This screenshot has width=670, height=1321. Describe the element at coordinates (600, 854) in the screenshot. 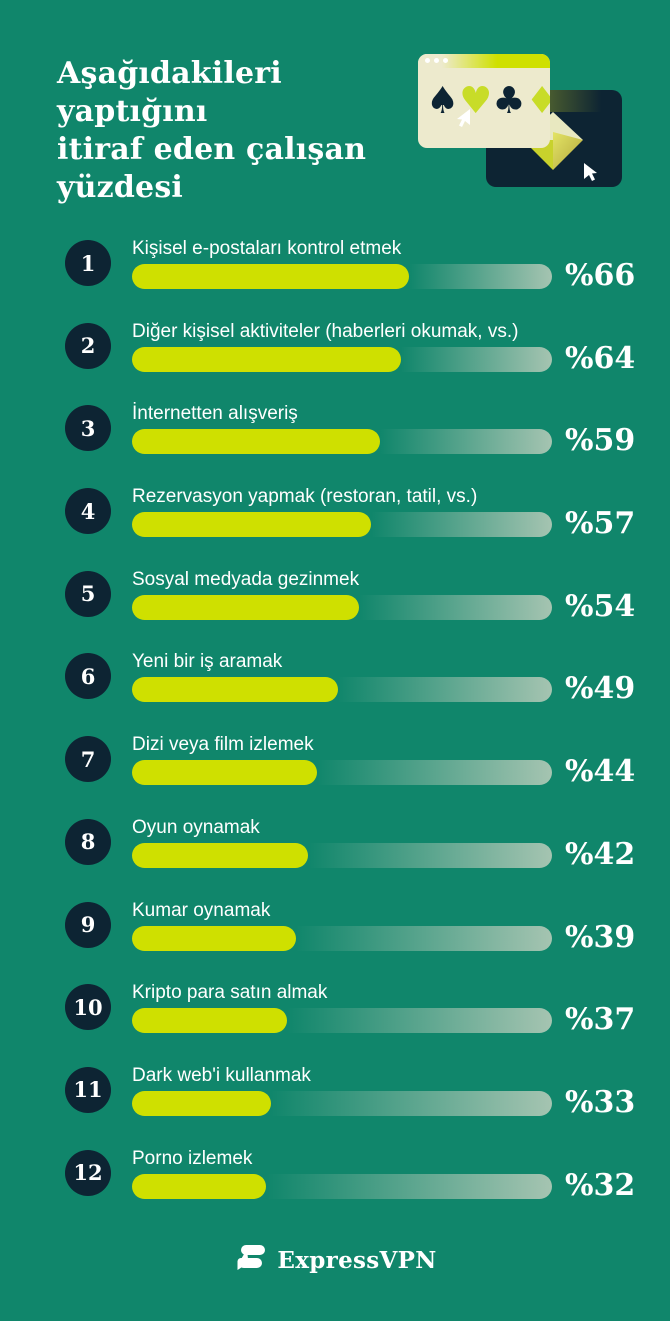

I see `percentage-value: %42` at that location.